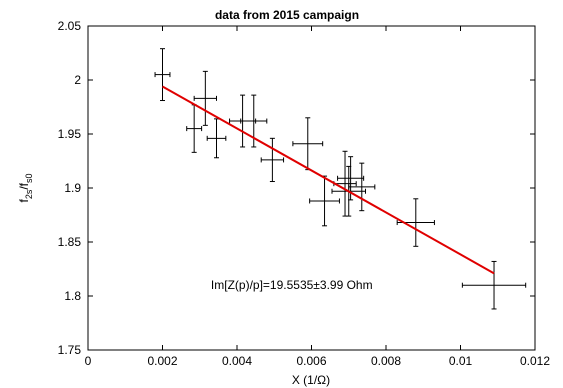  What do you see at coordinates (311, 380) in the screenshot?
I see `x-axis-label: X (1/Ω)` at bounding box center [311, 380].